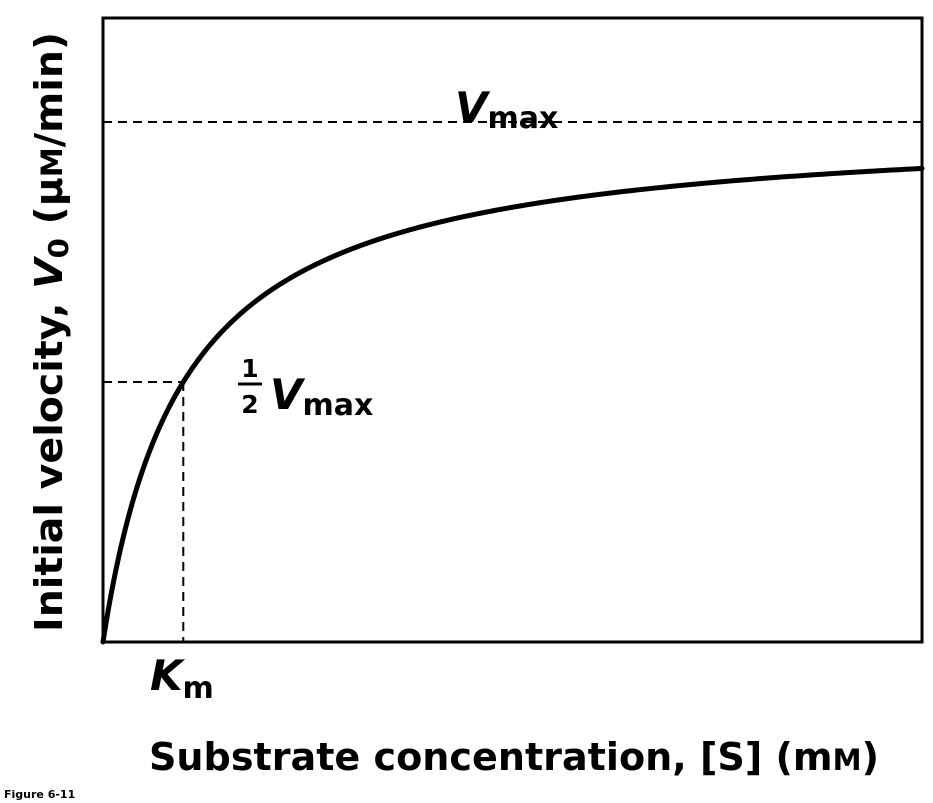 The width and height of the screenshot is (933, 803). What do you see at coordinates (182, 678) in the screenshot?
I see `km-label: Km` at bounding box center [182, 678].